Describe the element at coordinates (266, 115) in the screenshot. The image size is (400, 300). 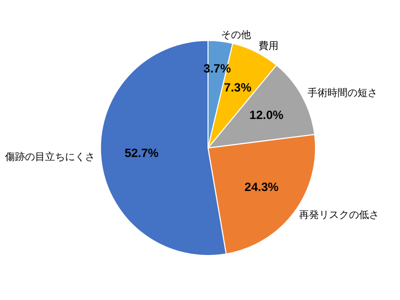
I see `data-label: 12.0%` at that location.